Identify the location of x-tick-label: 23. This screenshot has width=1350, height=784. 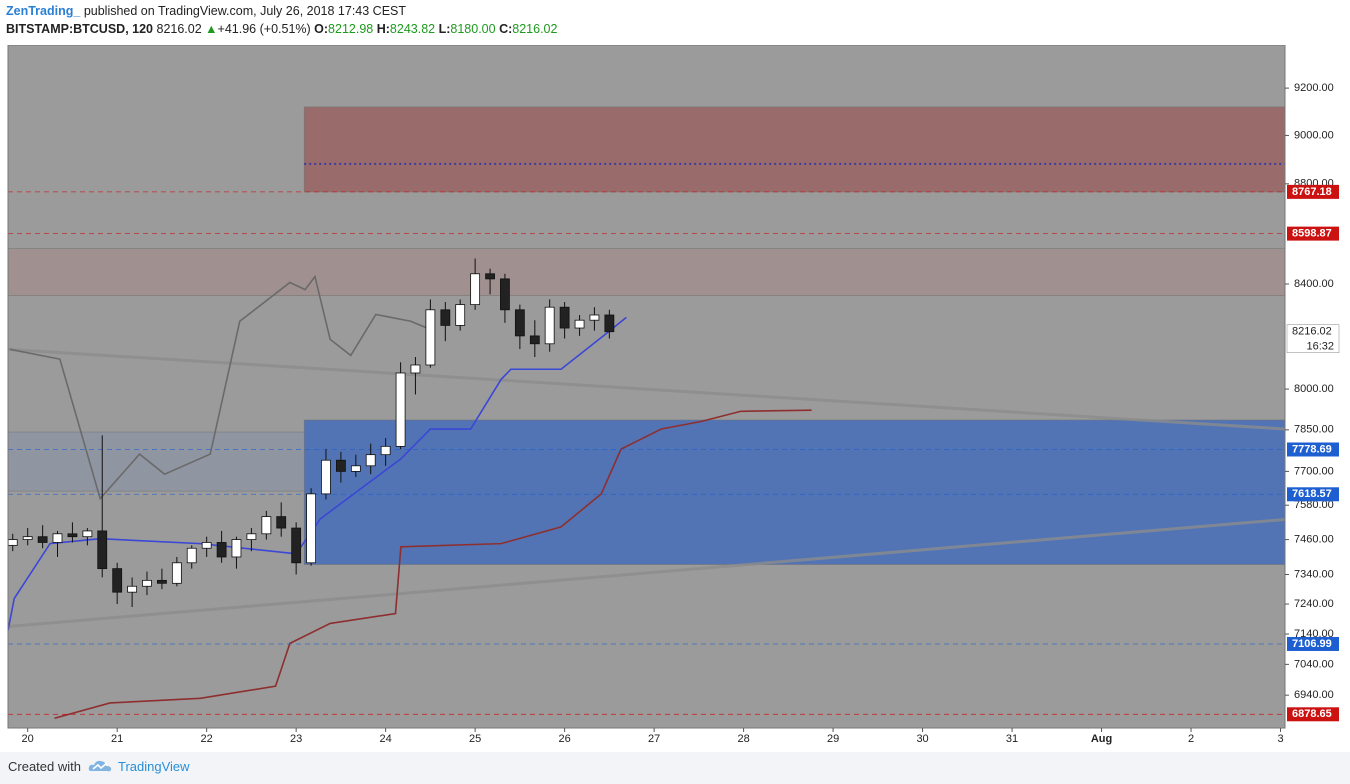
(296, 739).